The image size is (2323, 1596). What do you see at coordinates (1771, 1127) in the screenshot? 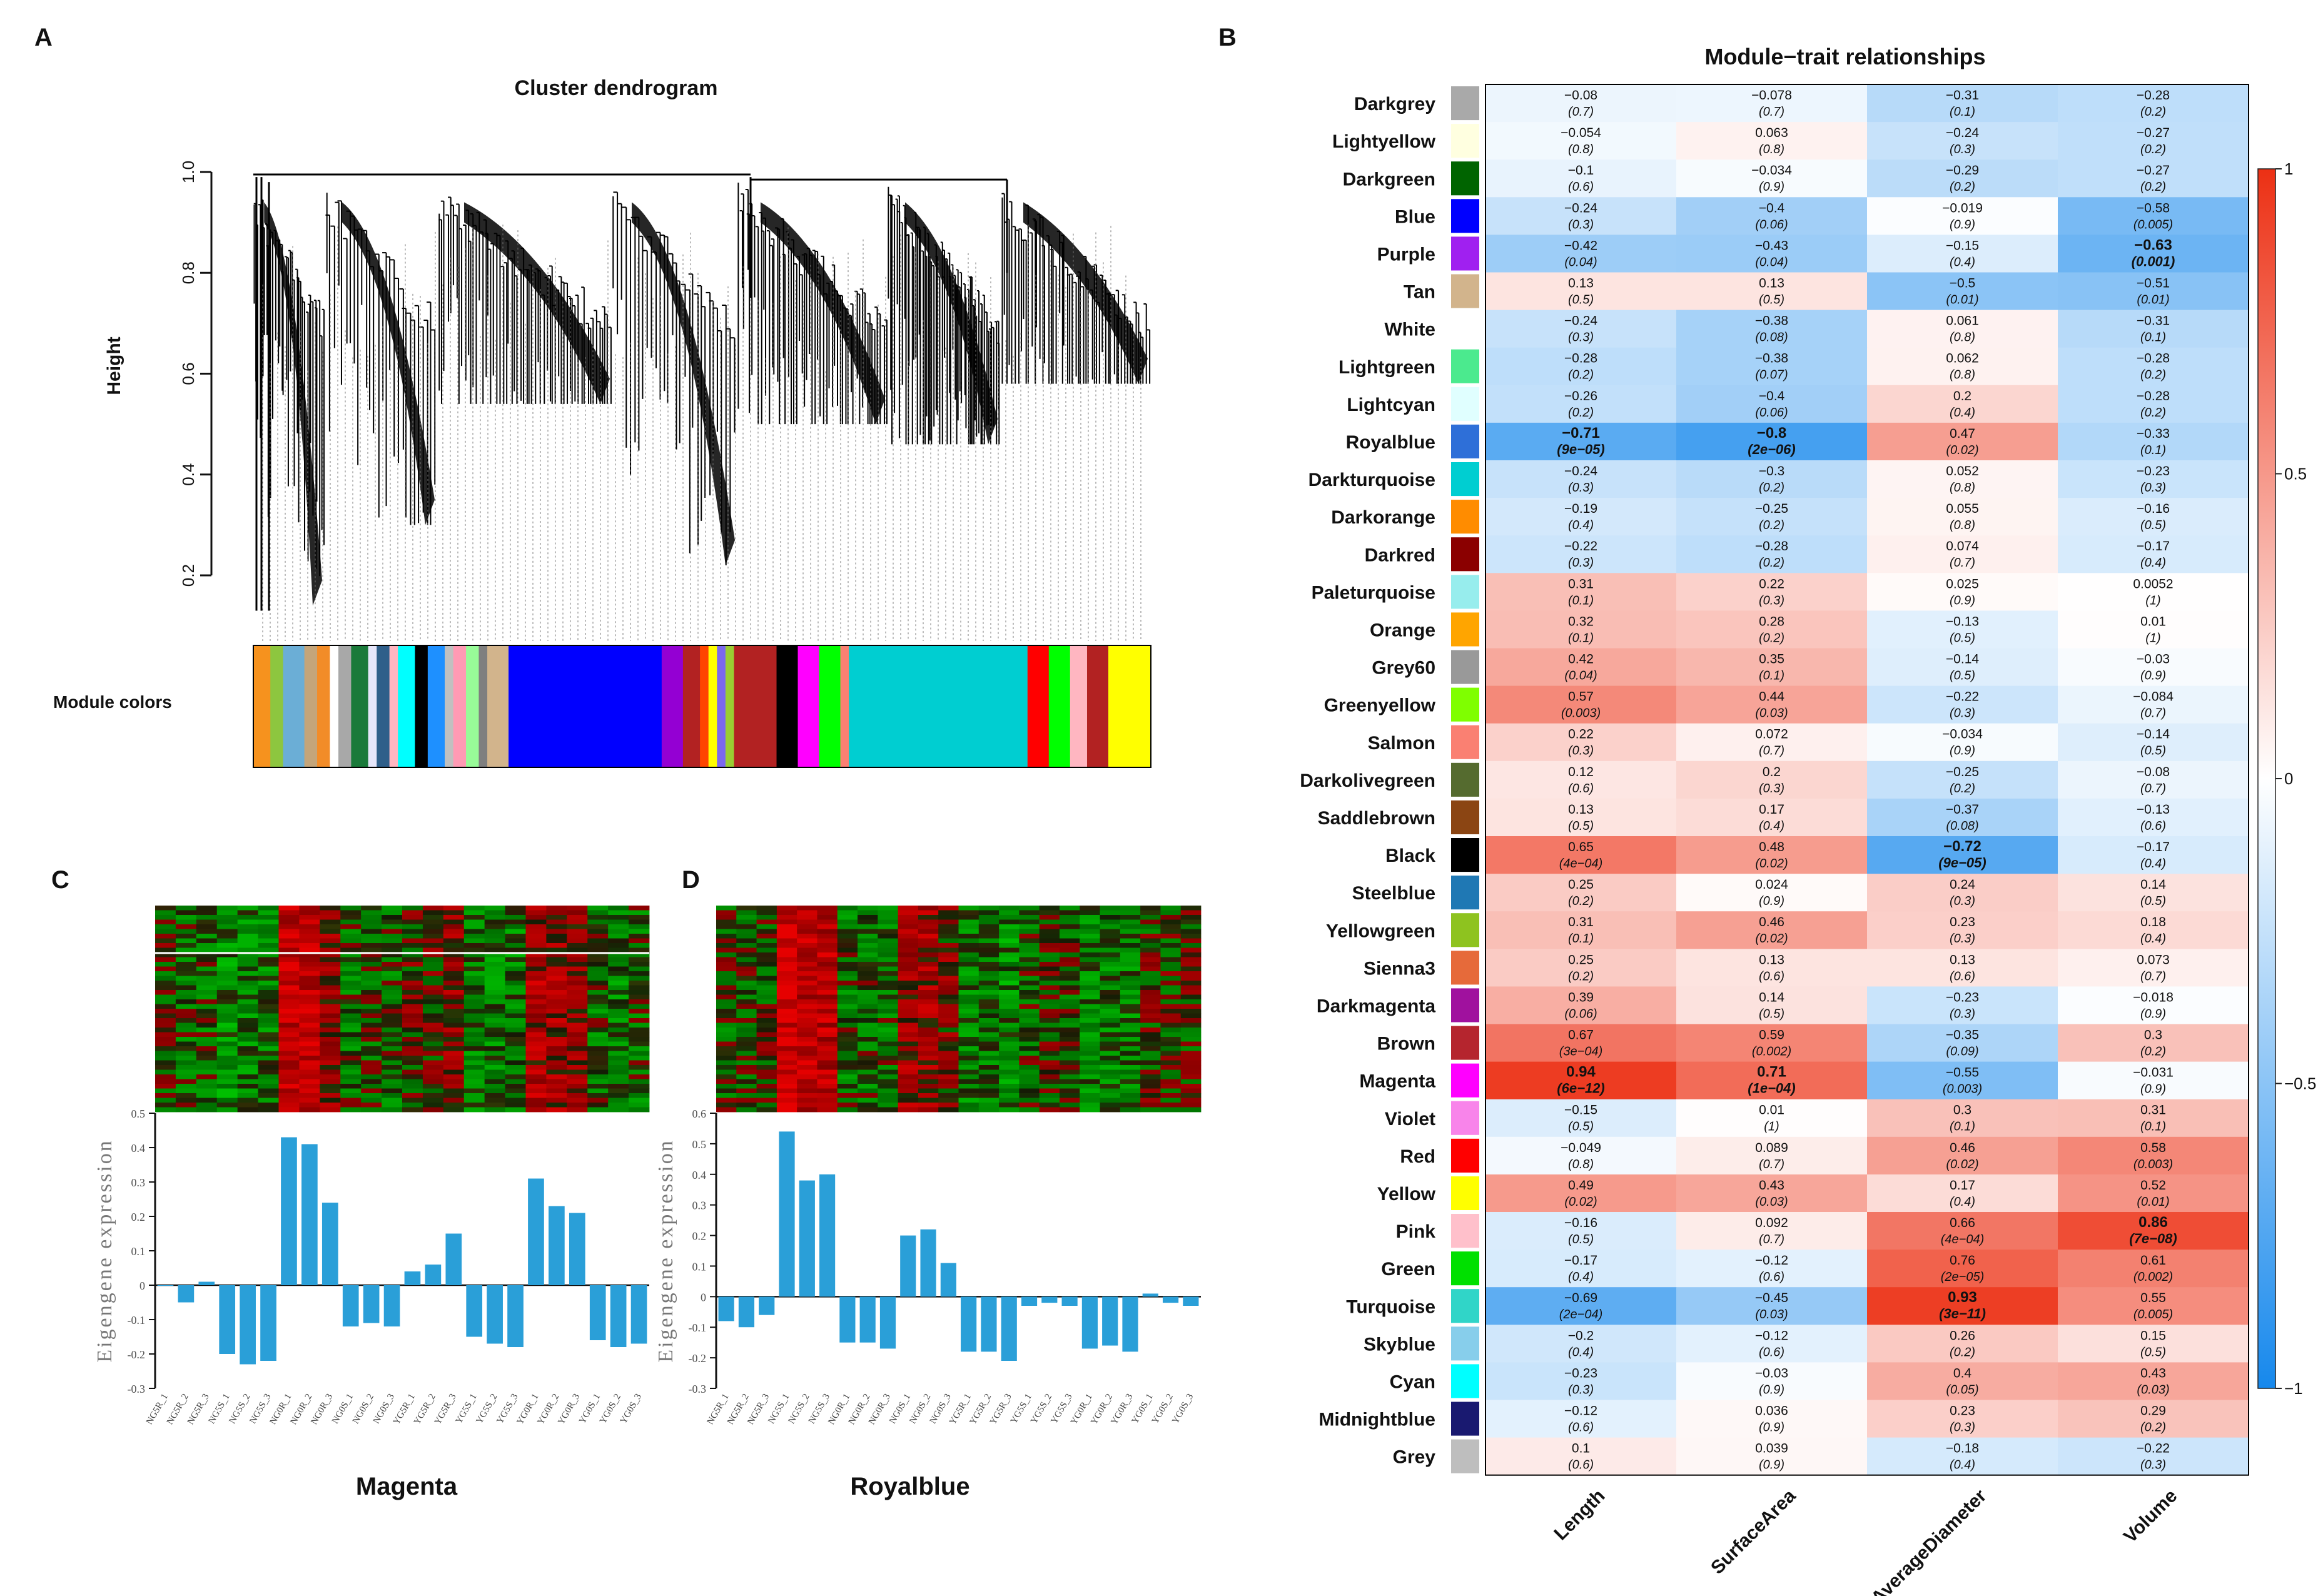
I see `p-value: (1)` at bounding box center [1771, 1127].